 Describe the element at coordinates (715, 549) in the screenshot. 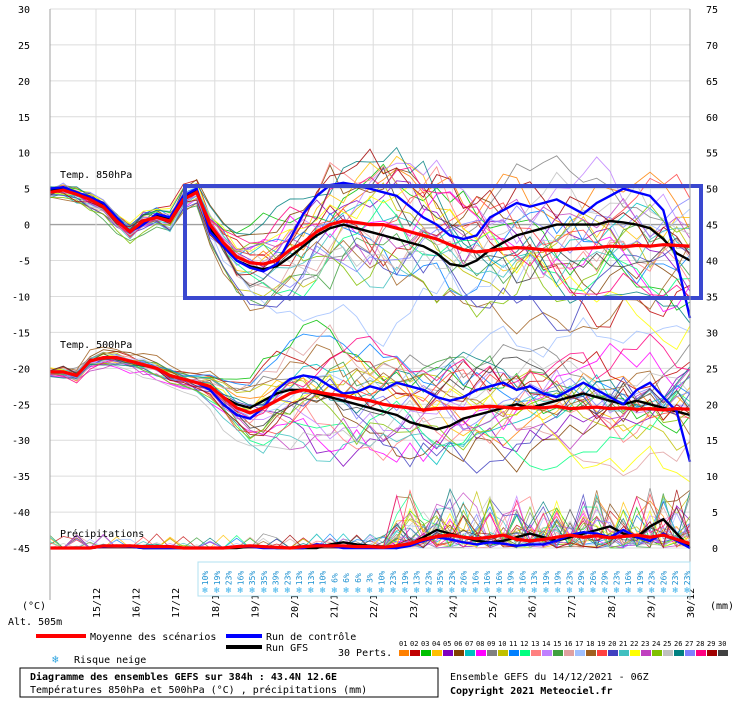

I see `right-tick-label: 0` at that location.